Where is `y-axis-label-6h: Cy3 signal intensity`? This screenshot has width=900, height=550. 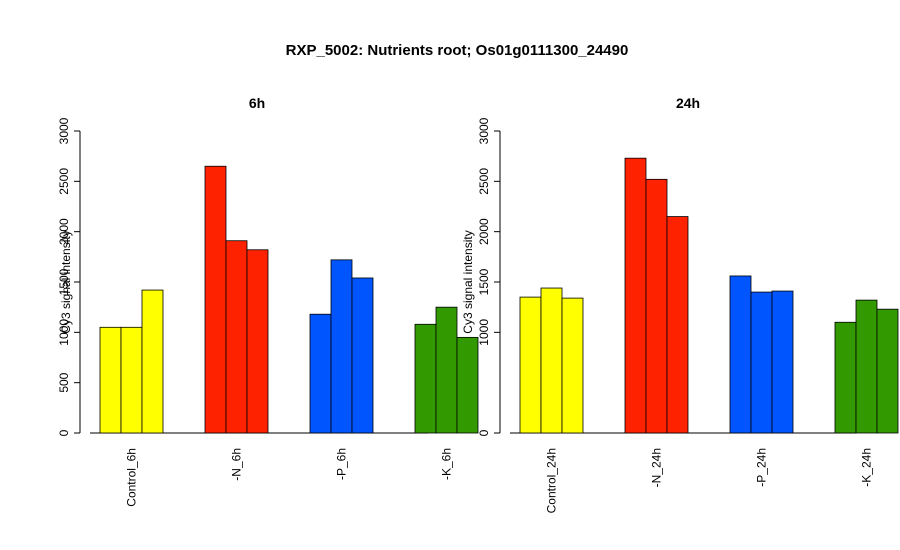
y-axis-label-6h: Cy3 signal intensity is located at coordinates (66, 281).